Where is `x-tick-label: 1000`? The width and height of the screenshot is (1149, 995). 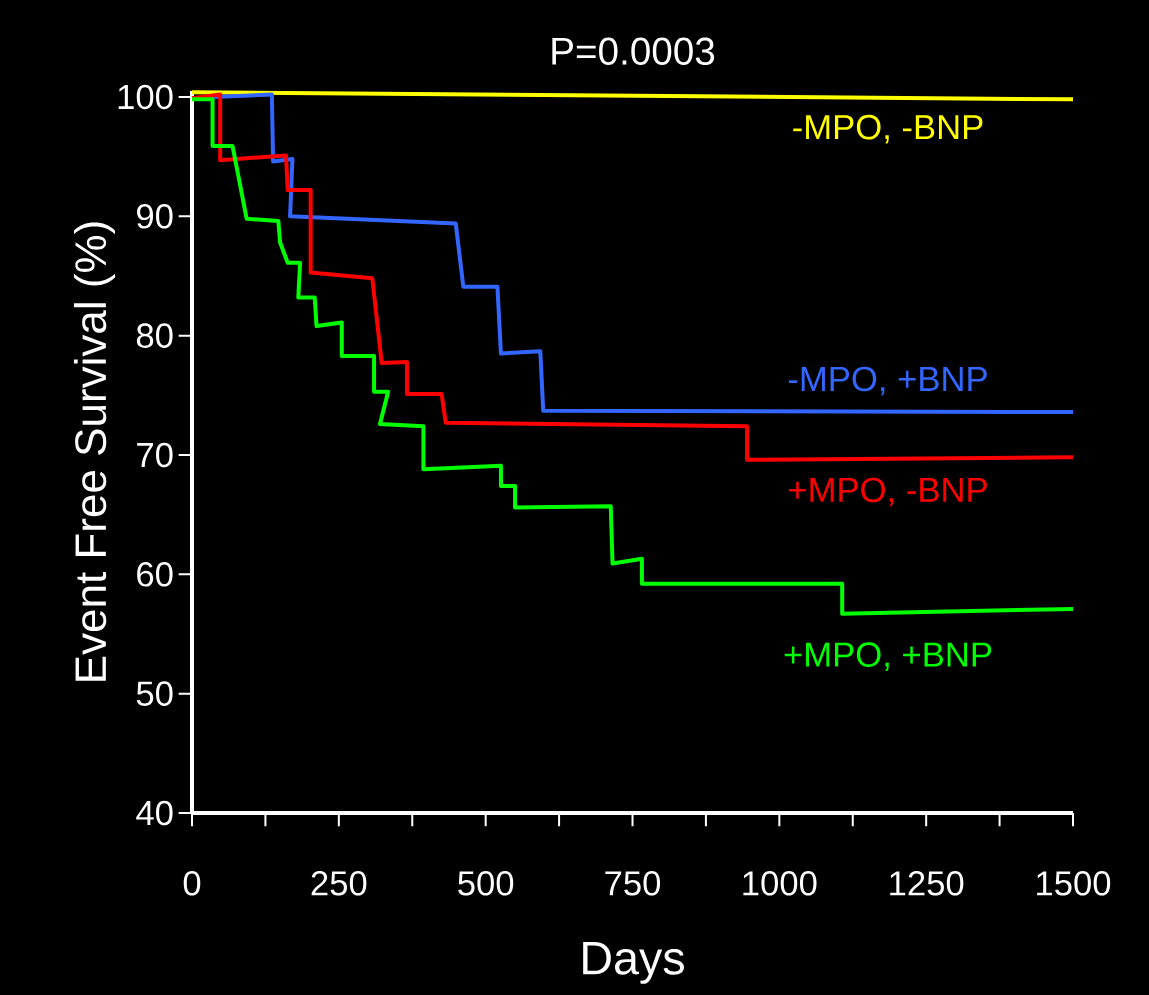
x-tick-label: 1000 is located at coordinates (780, 883).